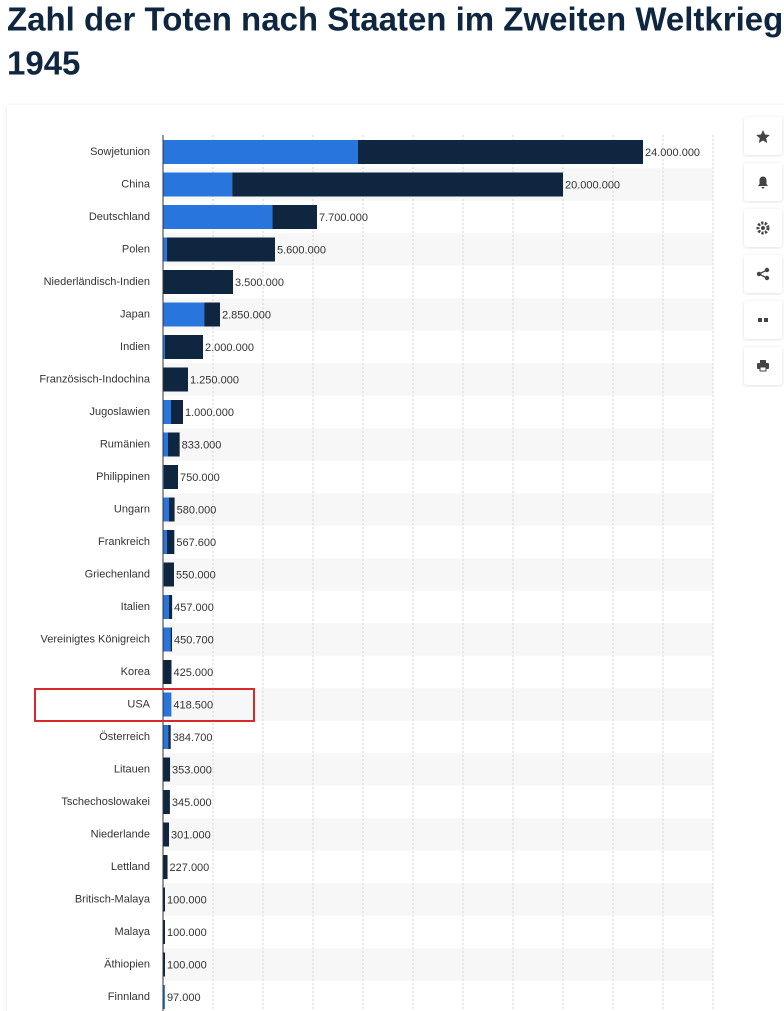 This screenshot has width=784, height=1011. I want to click on value-label: 353.000, so click(192, 770).